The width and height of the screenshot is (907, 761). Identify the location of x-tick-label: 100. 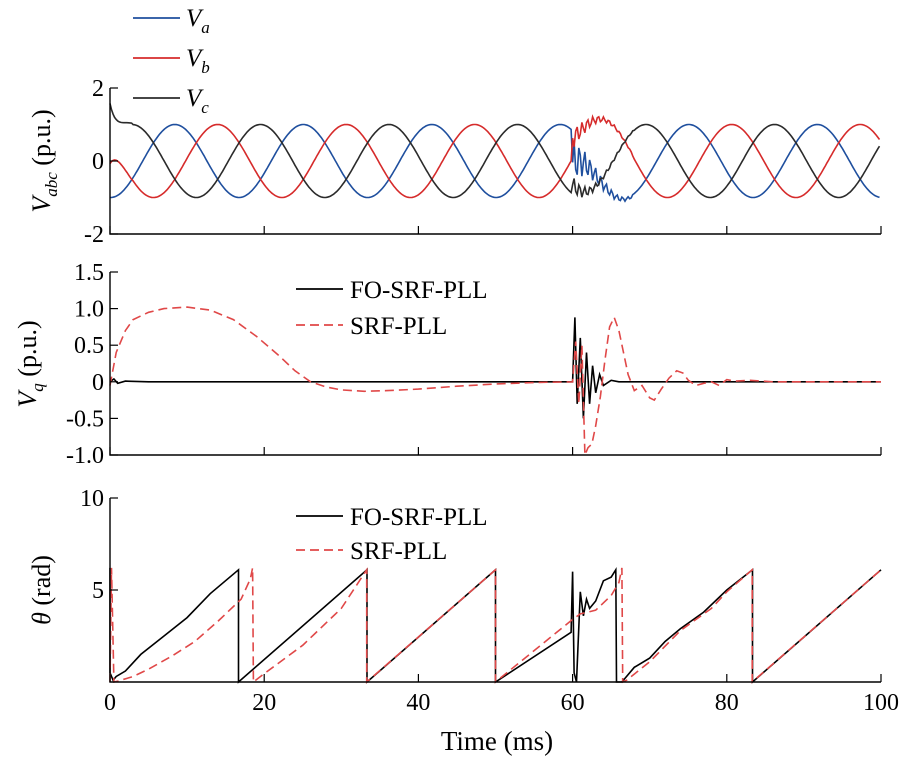
(881, 703).